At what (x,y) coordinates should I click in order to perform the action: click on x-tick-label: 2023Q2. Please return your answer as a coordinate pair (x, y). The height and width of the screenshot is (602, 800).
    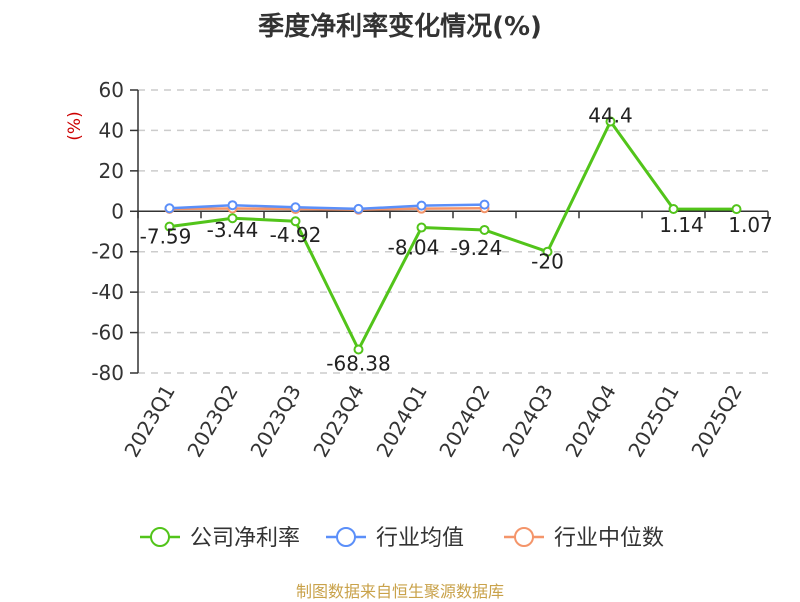
    Looking at the image, I should click on (212, 421).